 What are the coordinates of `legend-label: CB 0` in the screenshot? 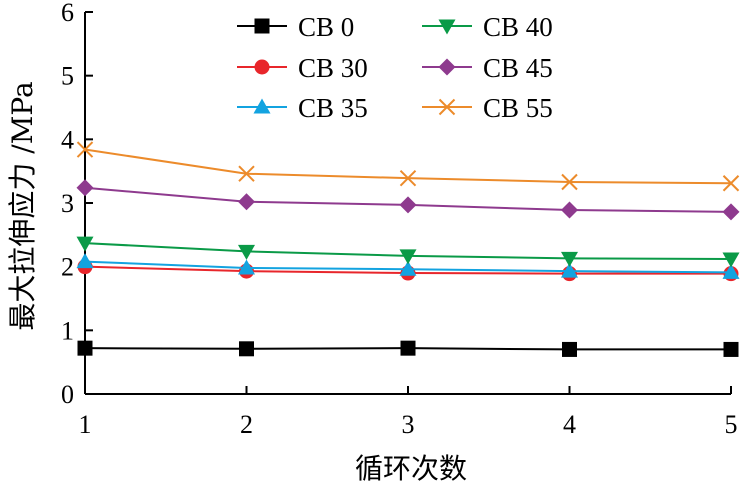 It's located at (326, 27).